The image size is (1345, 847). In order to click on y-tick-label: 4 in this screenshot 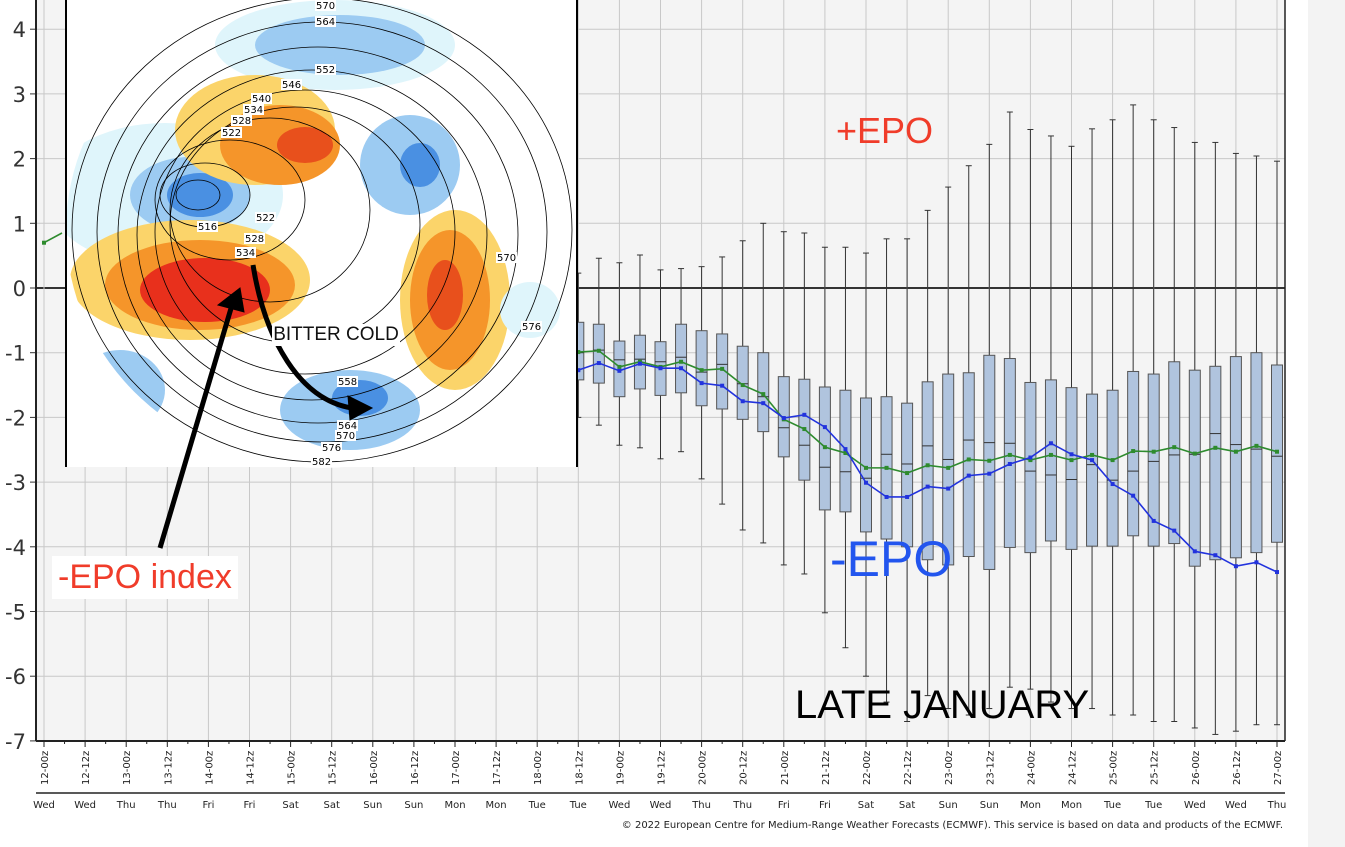, I will do `click(19, 30)`.